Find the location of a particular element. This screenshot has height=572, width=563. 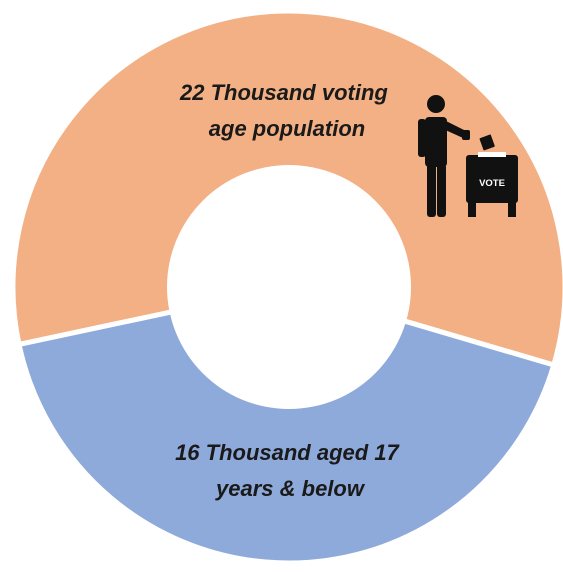

slice-label-under-18: 16 Thousand aged 17 years & below is located at coordinates (290, 470).